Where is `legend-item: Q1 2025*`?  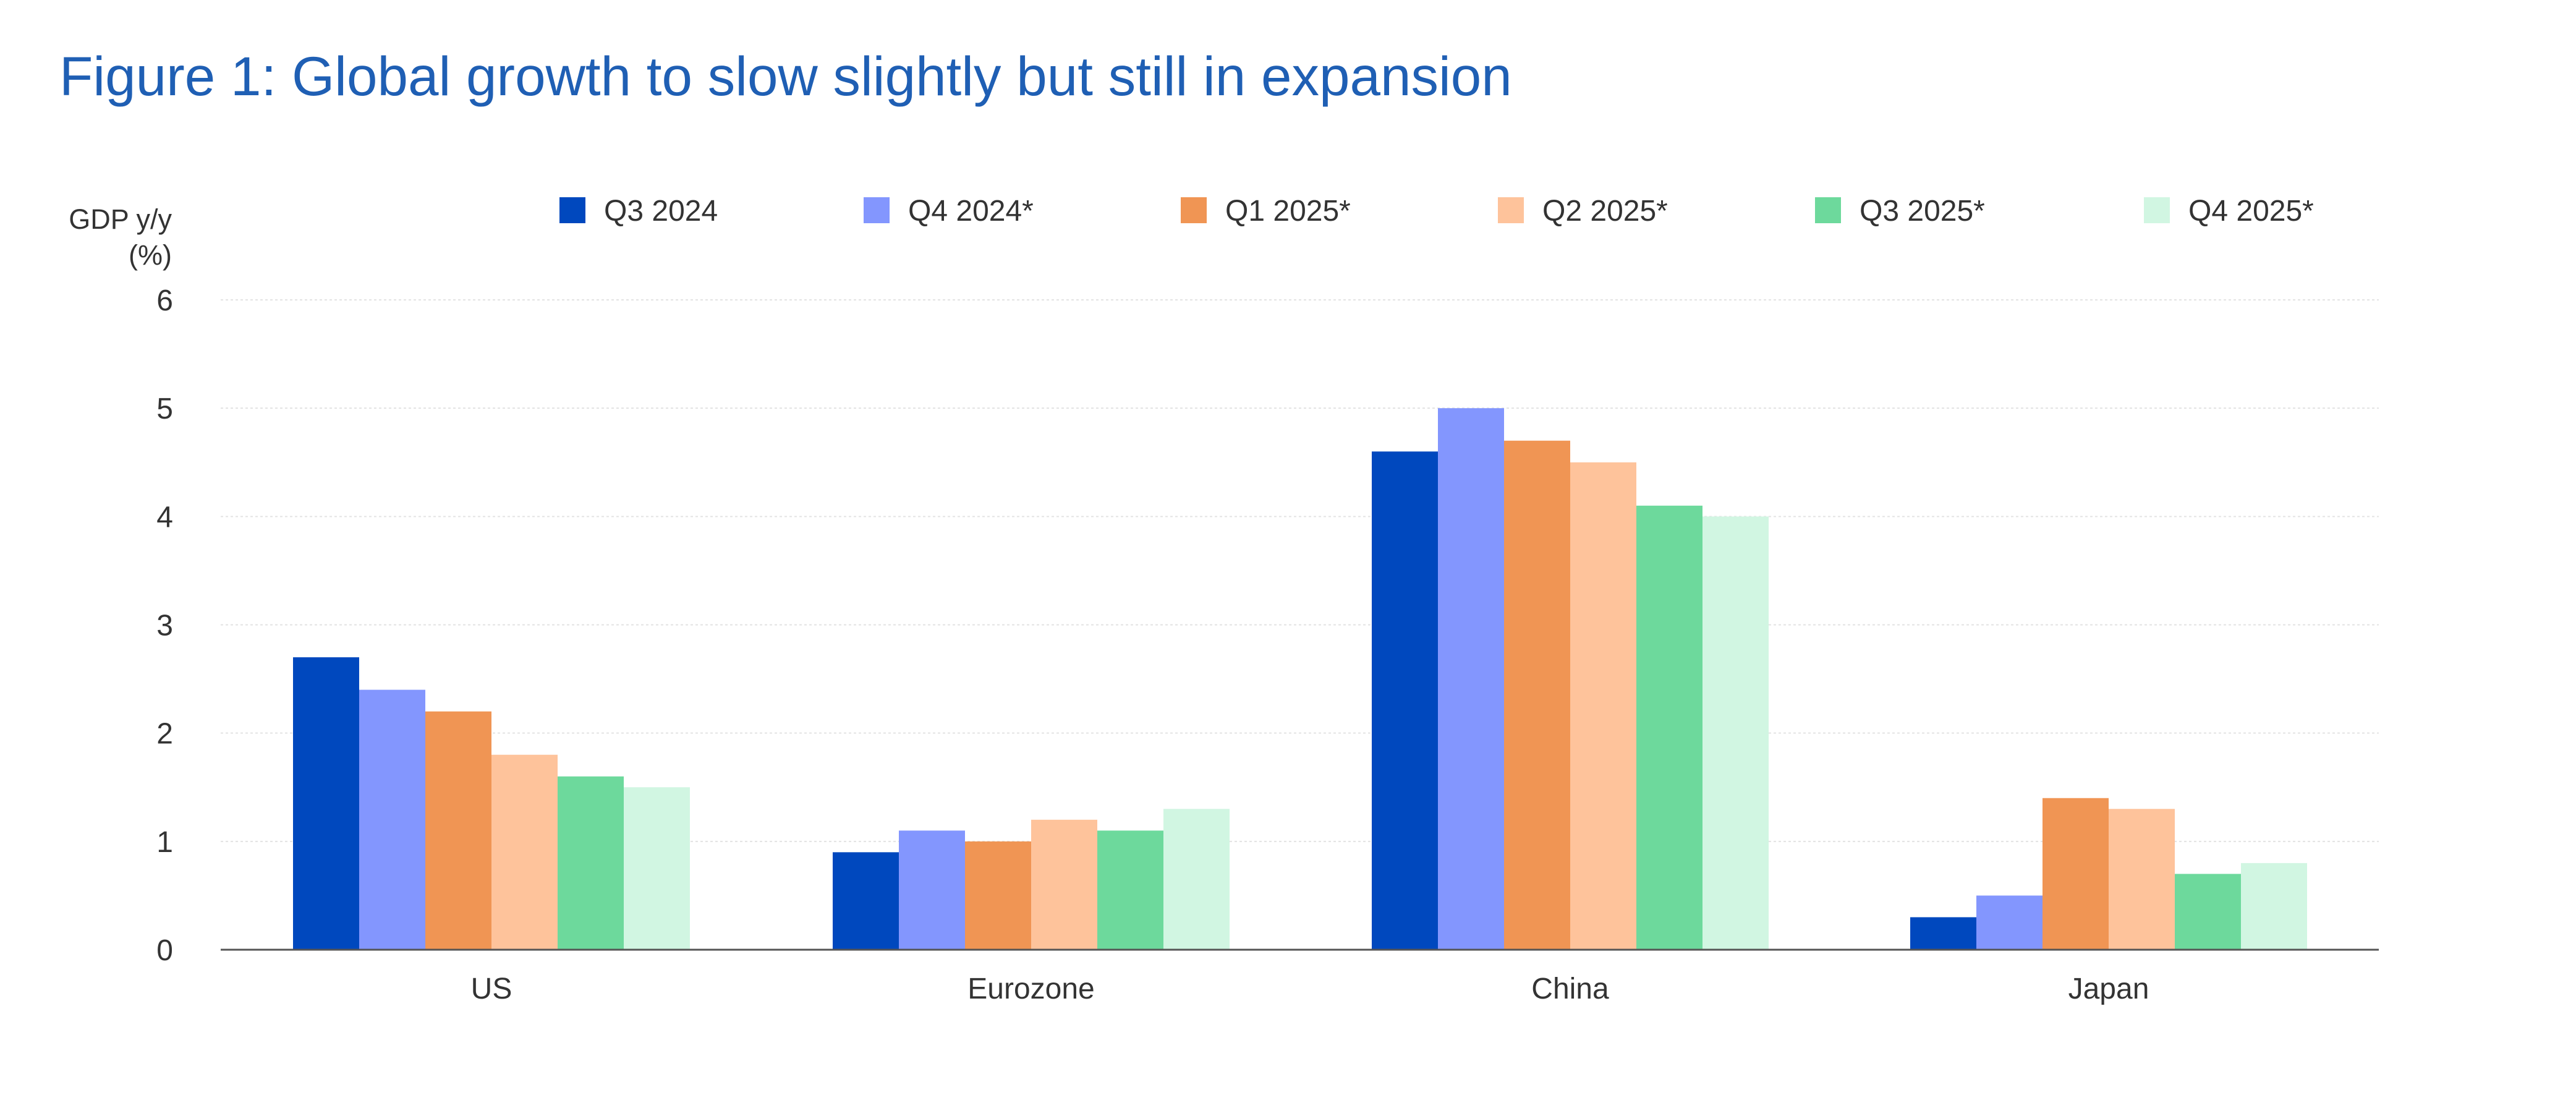
legend-item: Q1 2025* is located at coordinates (1266, 211).